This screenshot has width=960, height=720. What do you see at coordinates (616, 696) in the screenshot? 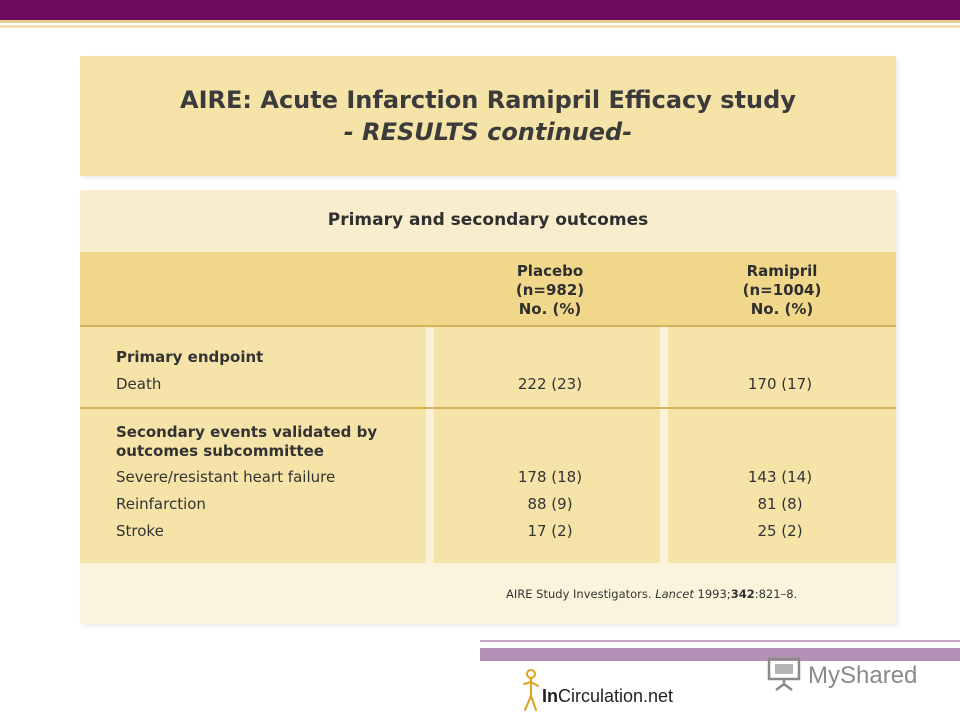
I see `logo-text: Circulation.net` at bounding box center [616, 696].